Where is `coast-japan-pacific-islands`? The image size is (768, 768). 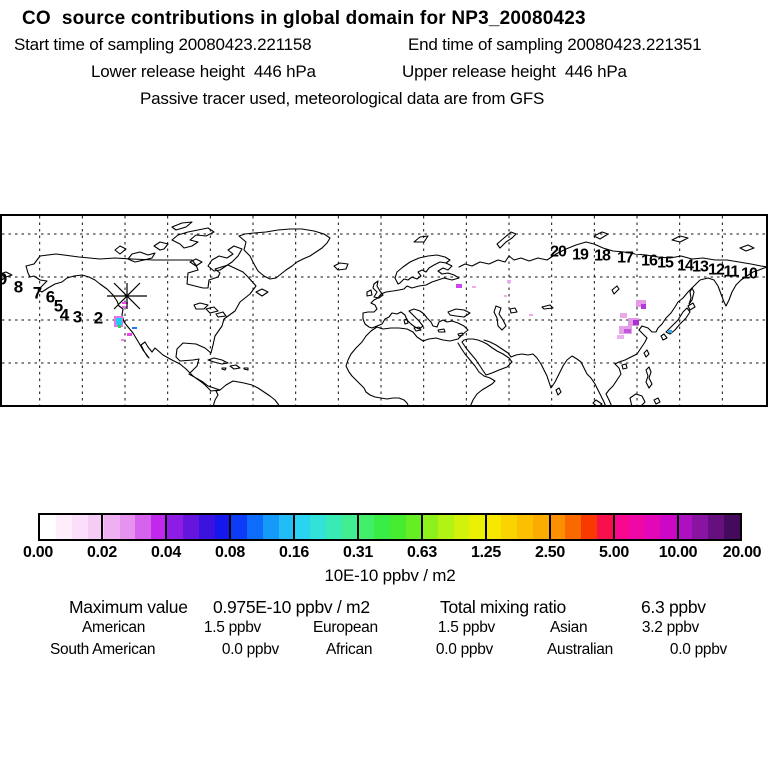 coast-japan-pacific-islands is located at coordinates (549, 347).